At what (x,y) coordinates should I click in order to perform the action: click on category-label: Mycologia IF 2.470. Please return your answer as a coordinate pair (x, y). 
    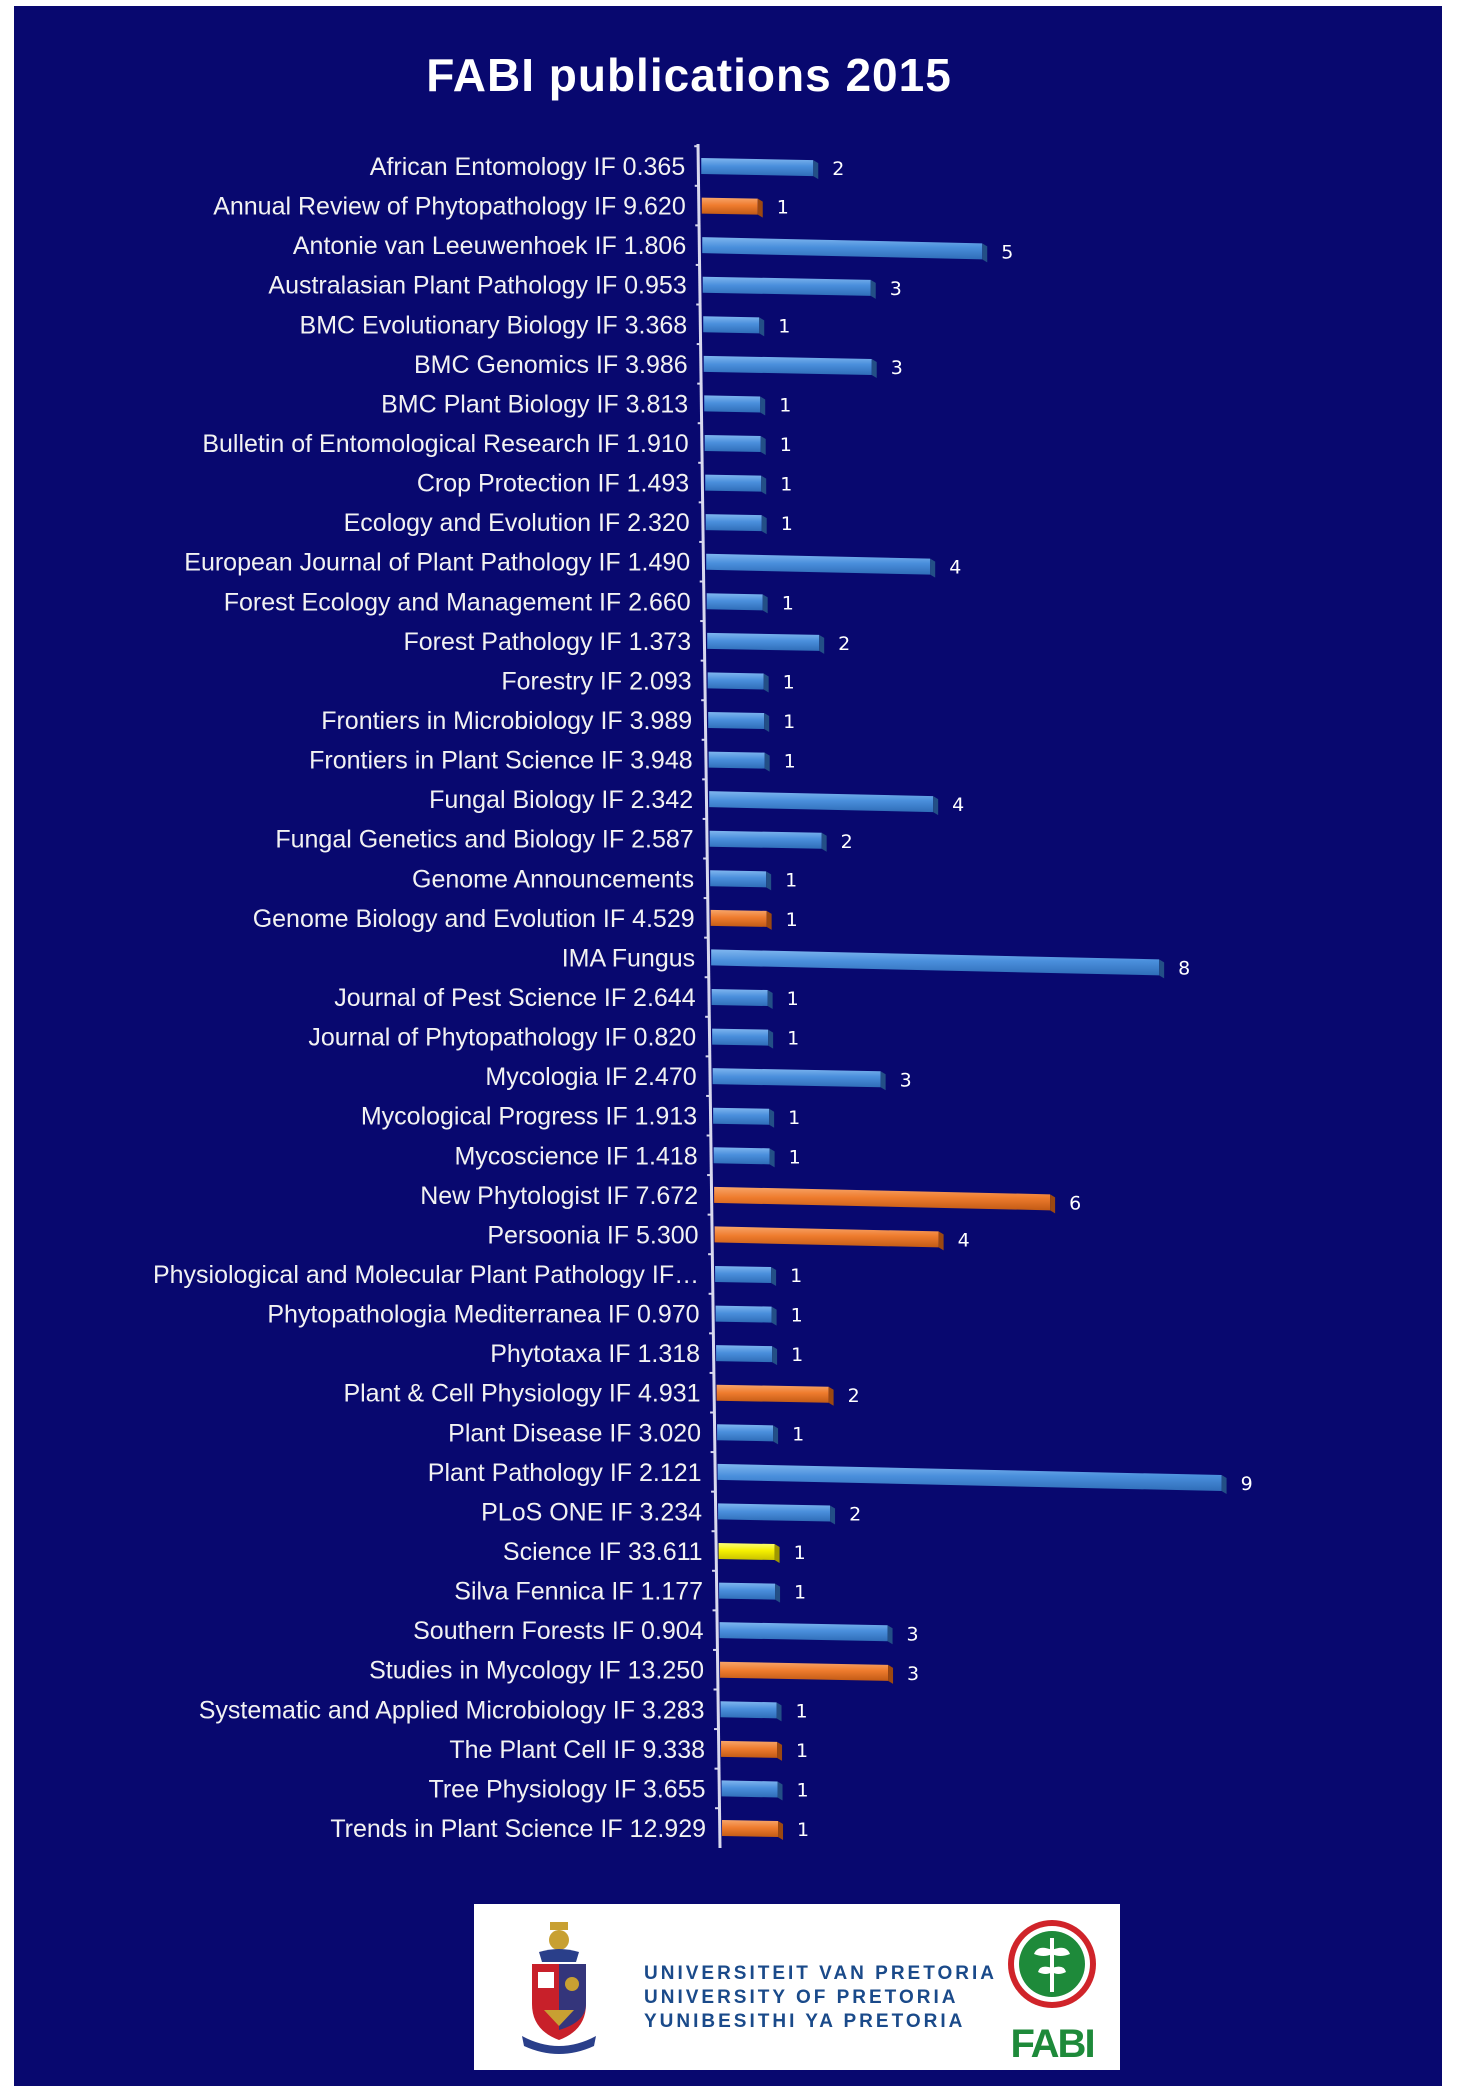
    Looking at the image, I should click on (590, 1077).